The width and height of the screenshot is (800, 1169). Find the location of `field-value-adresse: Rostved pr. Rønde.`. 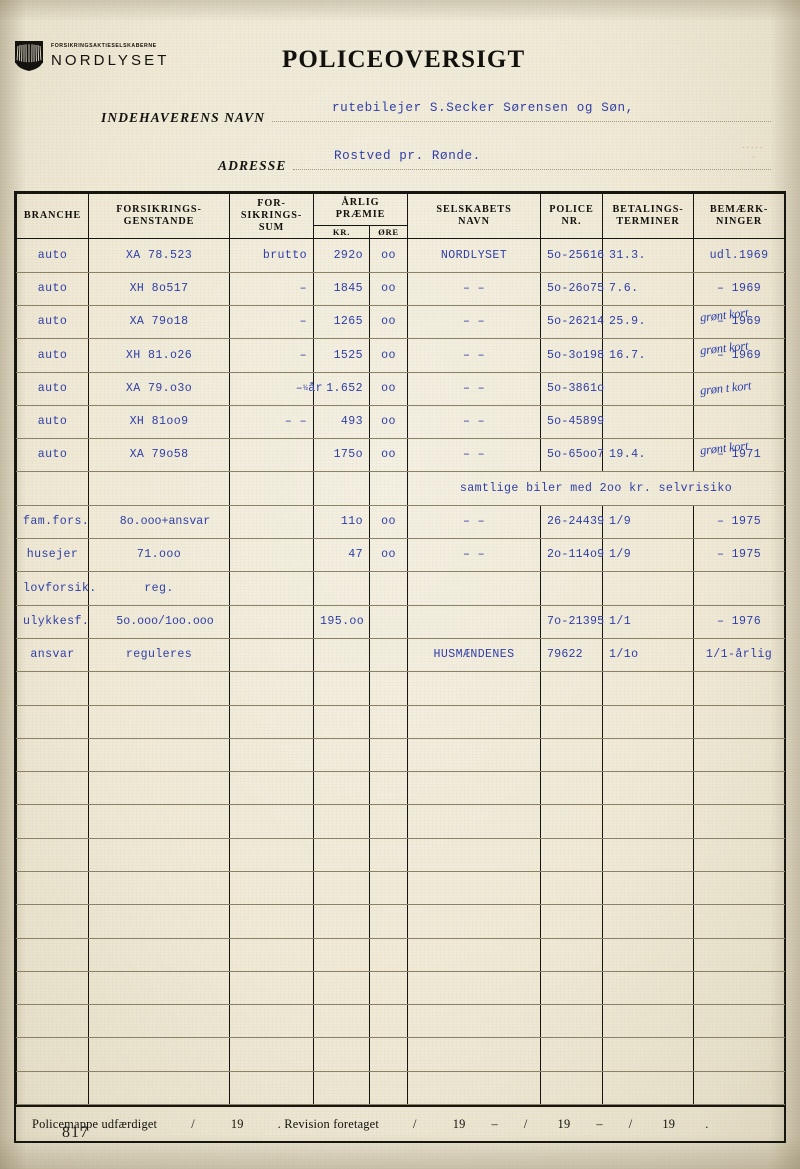

field-value-adresse: Rostved pr. Rønde. is located at coordinates (407, 156).